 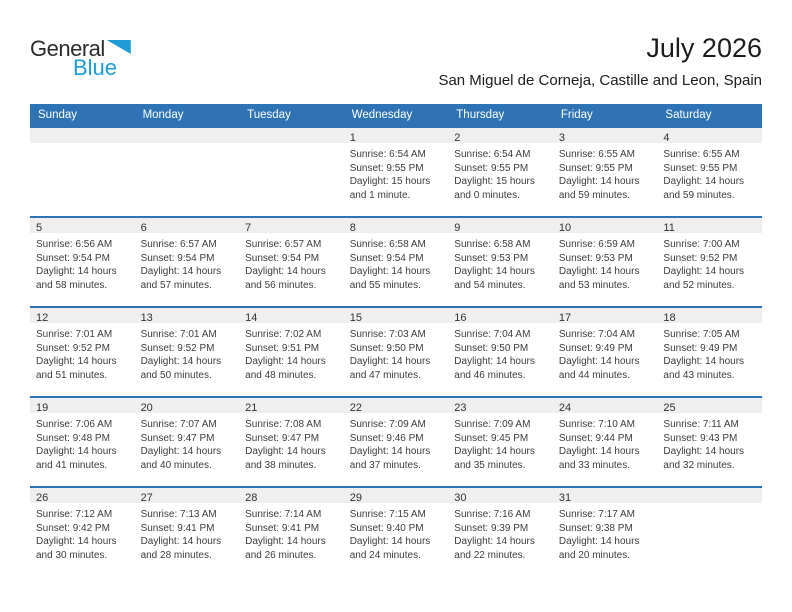 What do you see at coordinates (500, 226) in the screenshot?
I see `day-number-band: 9` at bounding box center [500, 226].